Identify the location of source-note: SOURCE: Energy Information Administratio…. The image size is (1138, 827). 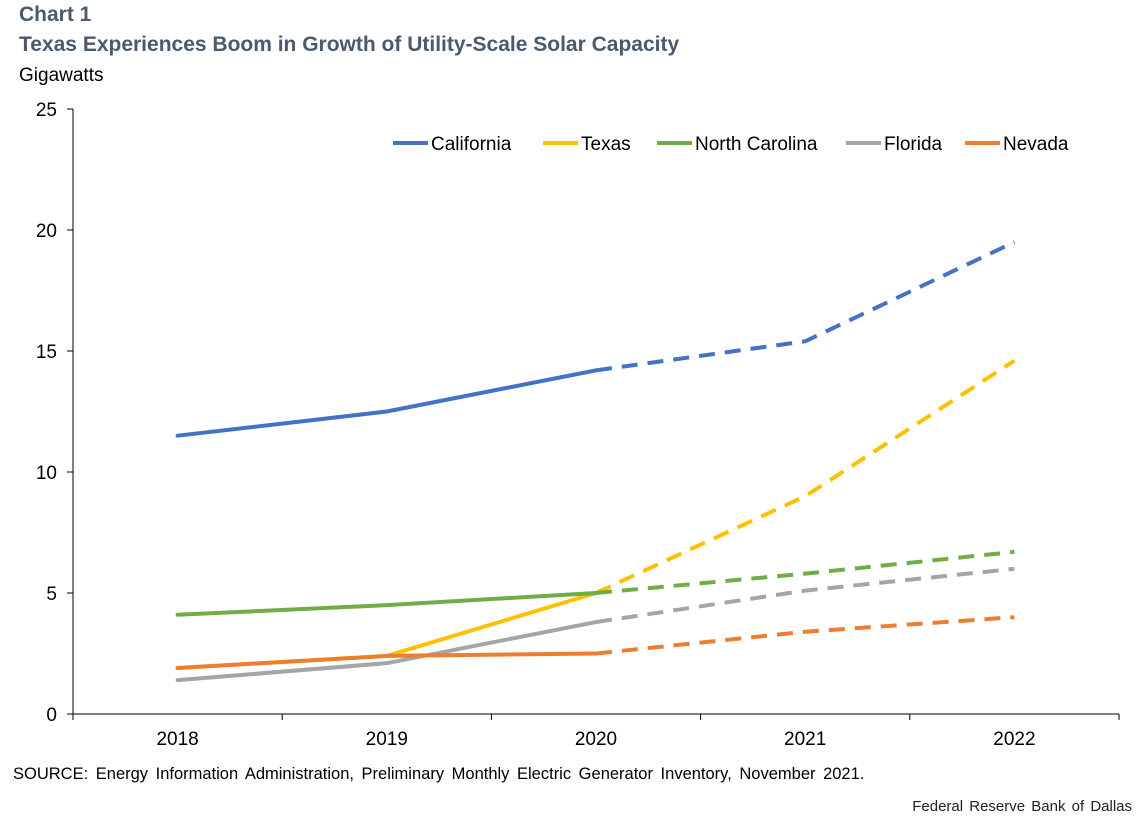
(439, 774).